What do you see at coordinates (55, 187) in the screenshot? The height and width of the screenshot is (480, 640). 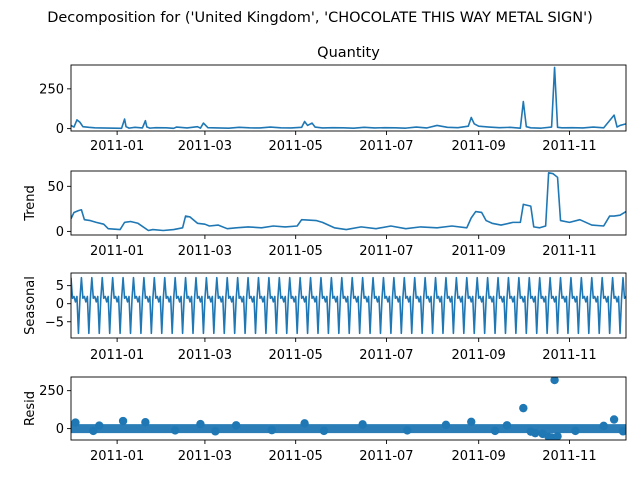 I see `y-tick-label: 50` at bounding box center [55, 187].